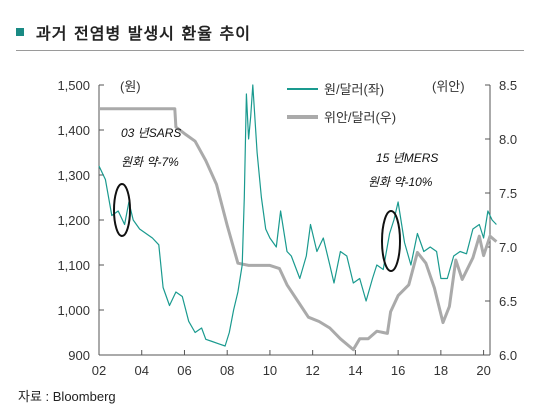  Describe the element at coordinates (501, 220) in the screenshot. I see `right-axis-ticks: 6.0 6.5 7.0 7.5 8.0 8.5` at that location.